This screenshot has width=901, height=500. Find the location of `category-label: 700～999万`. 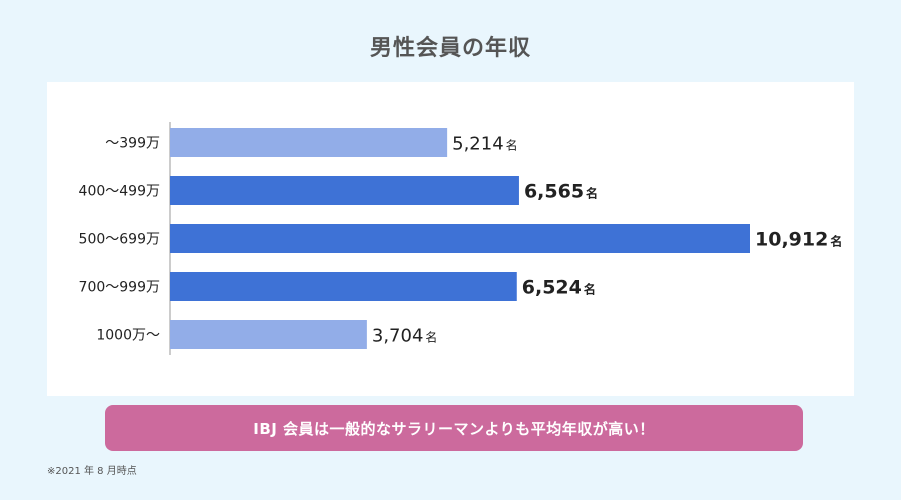

category-label: 700～999万 is located at coordinates (119, 288).